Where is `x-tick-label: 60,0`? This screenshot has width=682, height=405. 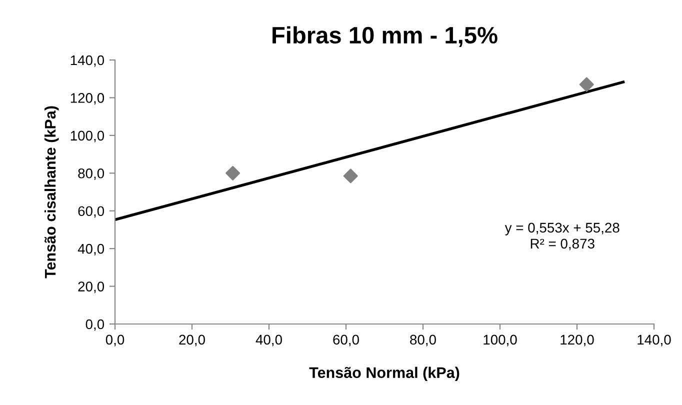 x-tick-label: 60,0 is located at coordinates (346, 340).